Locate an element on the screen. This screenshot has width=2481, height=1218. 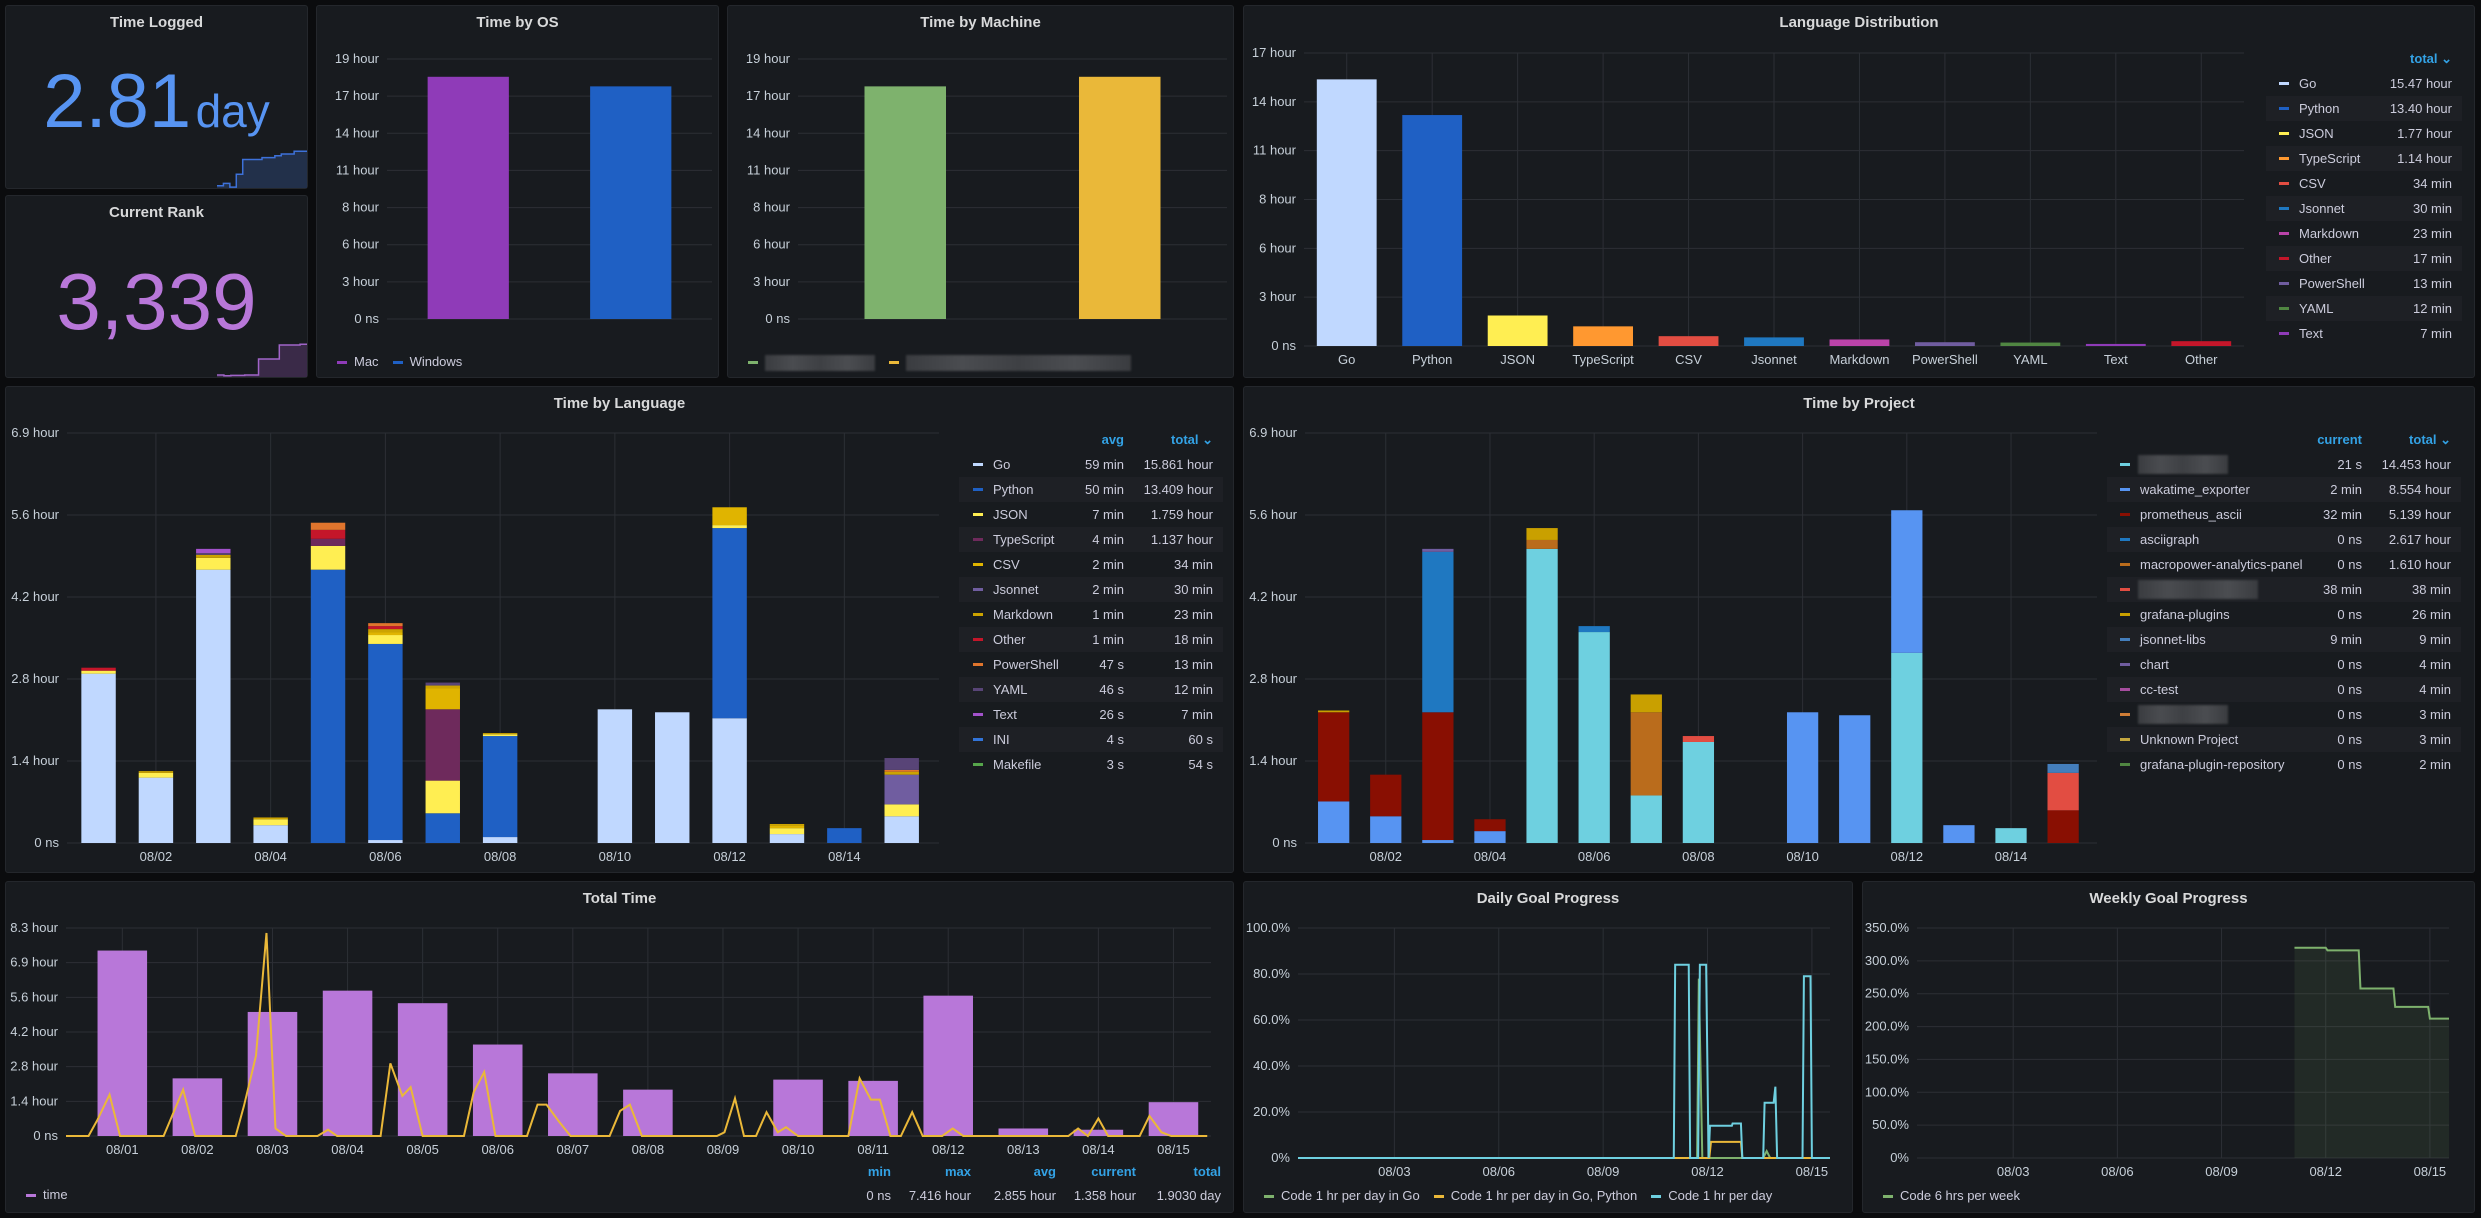
legend-column-header: total ⌄ is located at coordinates (2431, 58).